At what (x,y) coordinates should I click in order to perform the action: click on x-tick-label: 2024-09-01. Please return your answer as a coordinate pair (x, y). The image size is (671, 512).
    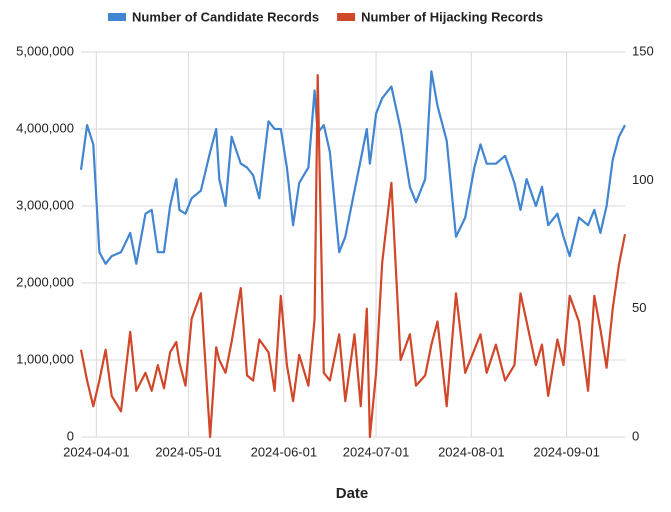
    Looking at the image, I should click on (566, 451).